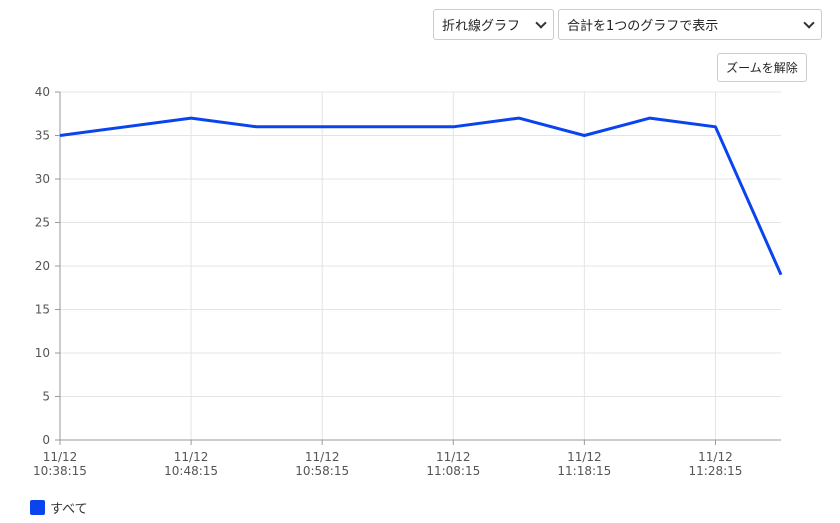 Image resolution: width=840 pixels, height=523 pixels. I want to click on x-tick-label: 11/12 11:18:15, so click(584, 464).